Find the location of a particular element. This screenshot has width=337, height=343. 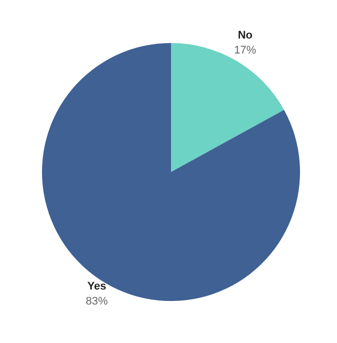

slice-label: Yes is located at coordinates (96, 286).